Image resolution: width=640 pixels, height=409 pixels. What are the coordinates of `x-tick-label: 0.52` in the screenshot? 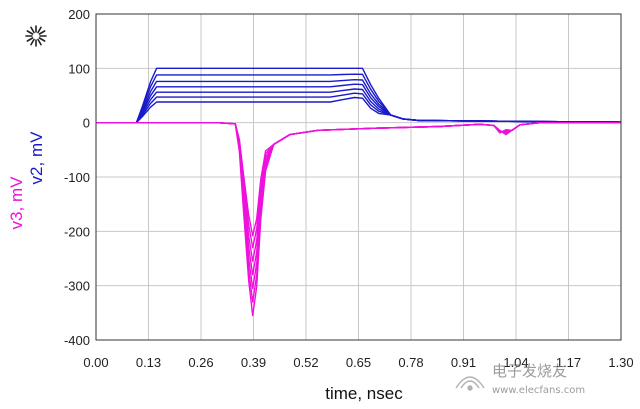 It's located at (305, 362).